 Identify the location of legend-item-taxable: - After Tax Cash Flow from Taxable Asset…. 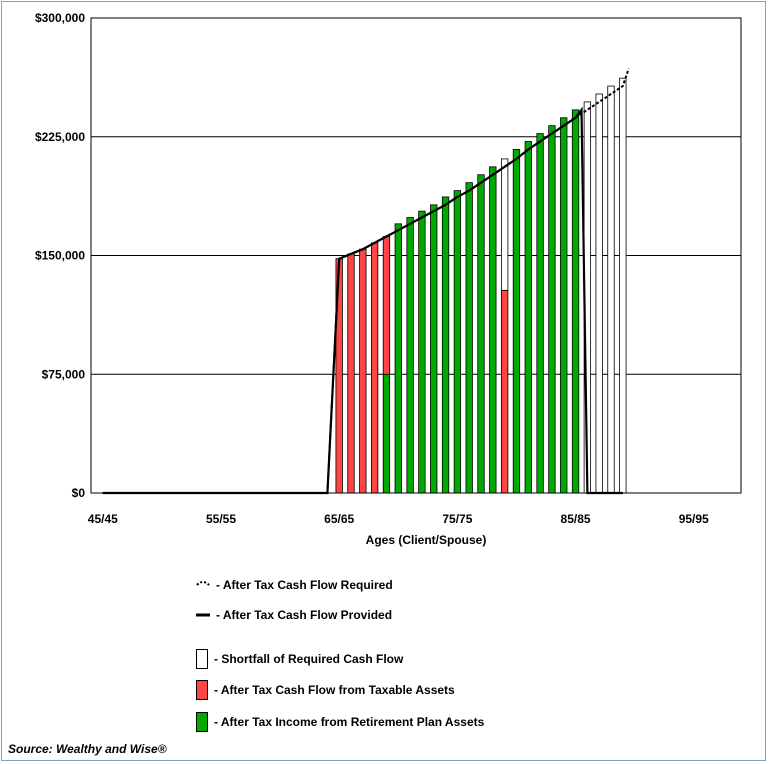
(325, 690).